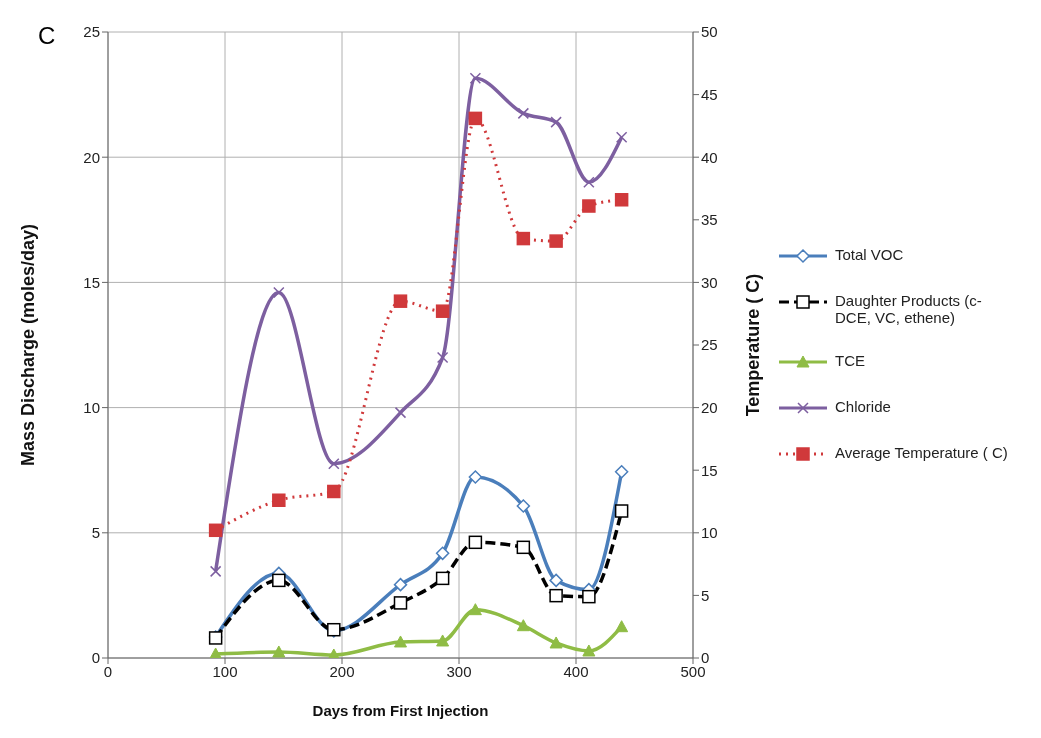  I want to click on y-tick-label: 0, so click(95, 658).